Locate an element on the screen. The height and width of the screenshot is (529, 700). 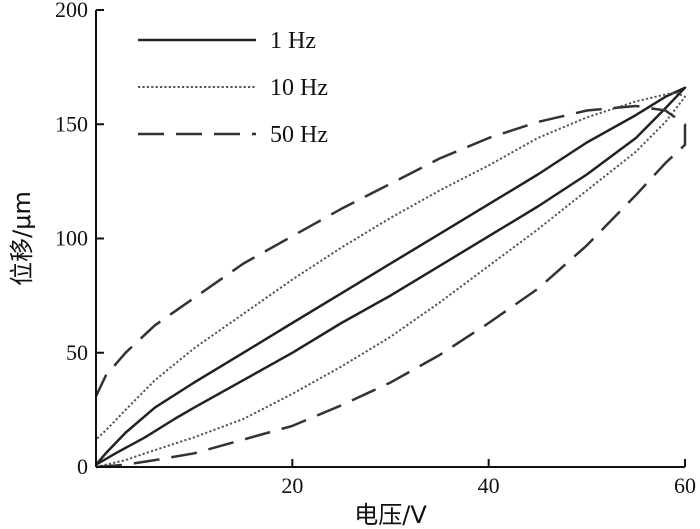
y-tick-label: 50 is located at coordinates (77, 352).